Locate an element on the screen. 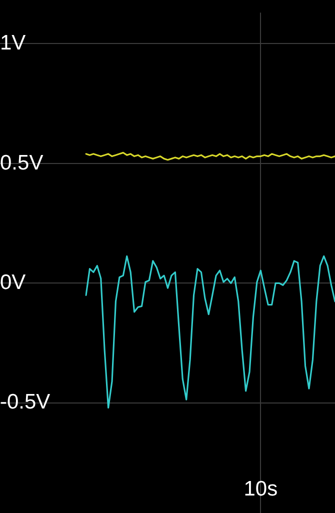 The height and width of the screenshot is (513, 335). y-tick-label: 0V is located at coordinates (13, 282).